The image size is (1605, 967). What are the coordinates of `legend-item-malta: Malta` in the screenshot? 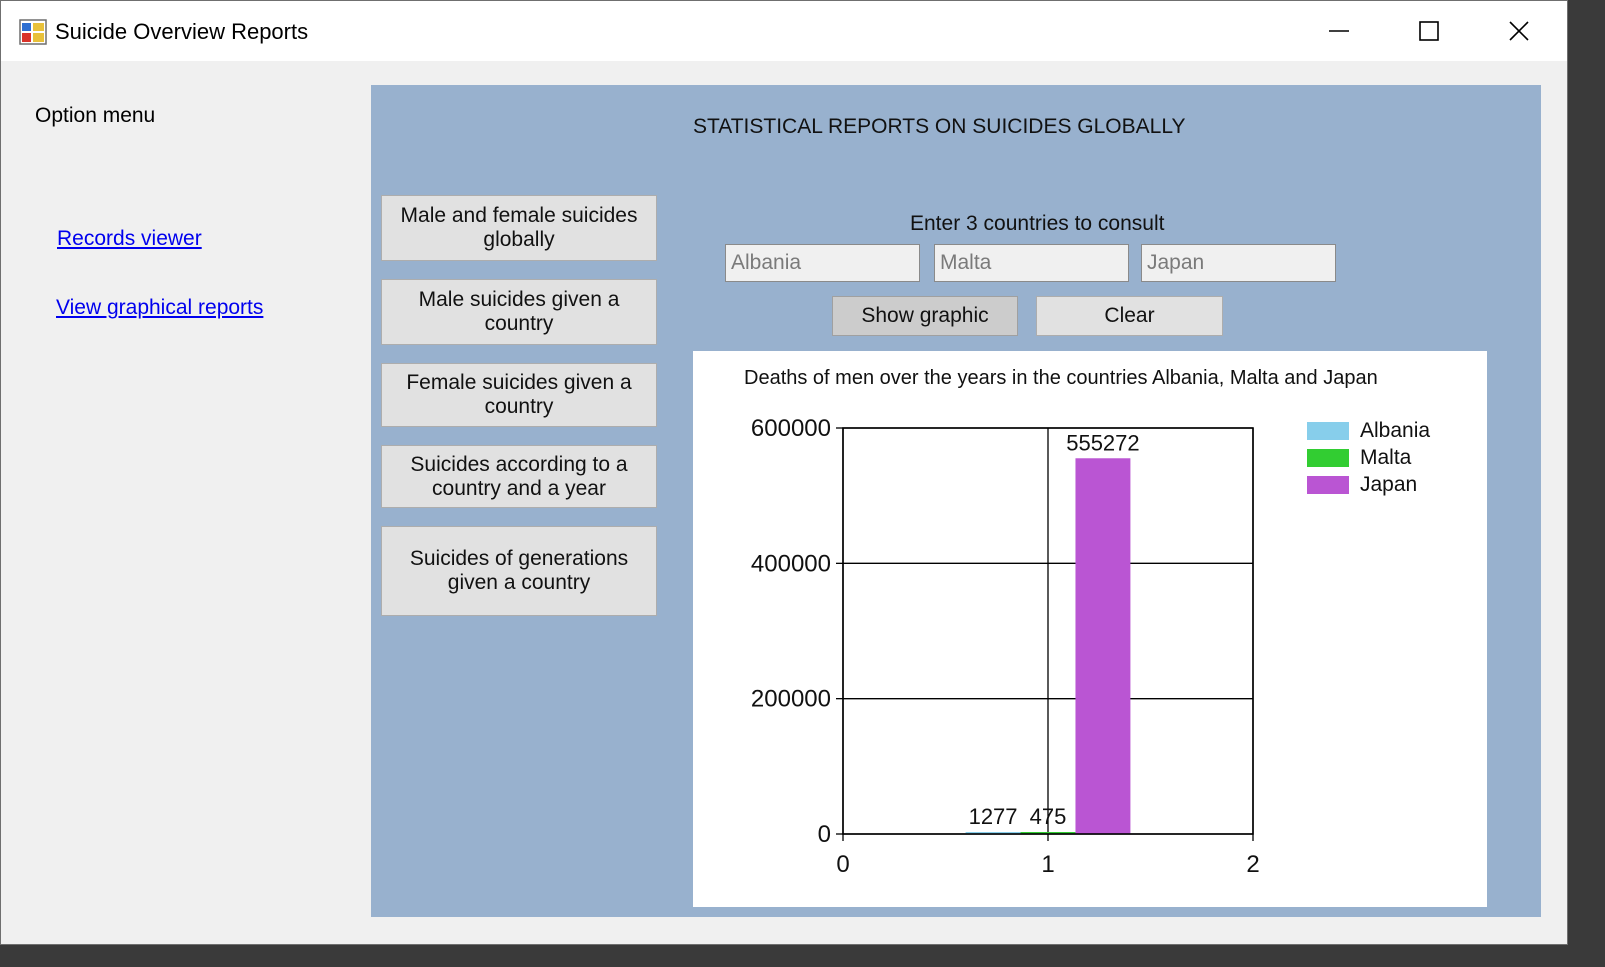 It's located at (1387, 459).